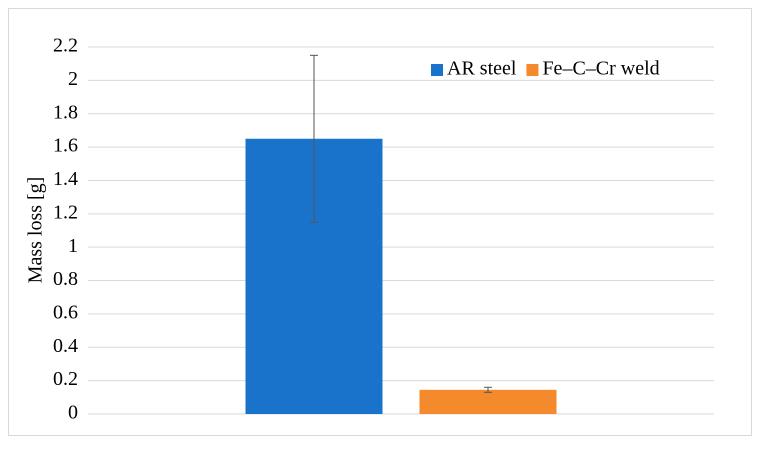  I want to click on y-tick-label: 1.6, so click(65, 146).